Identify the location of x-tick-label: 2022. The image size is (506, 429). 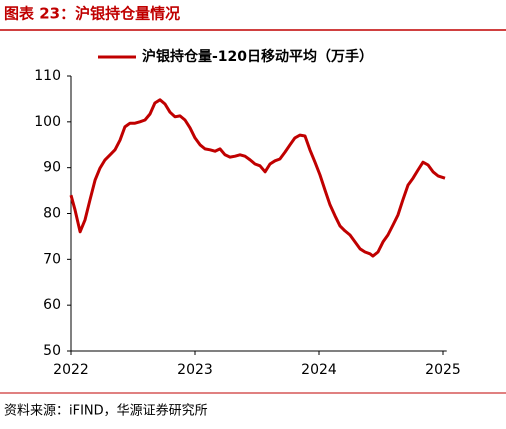
(71, 370).